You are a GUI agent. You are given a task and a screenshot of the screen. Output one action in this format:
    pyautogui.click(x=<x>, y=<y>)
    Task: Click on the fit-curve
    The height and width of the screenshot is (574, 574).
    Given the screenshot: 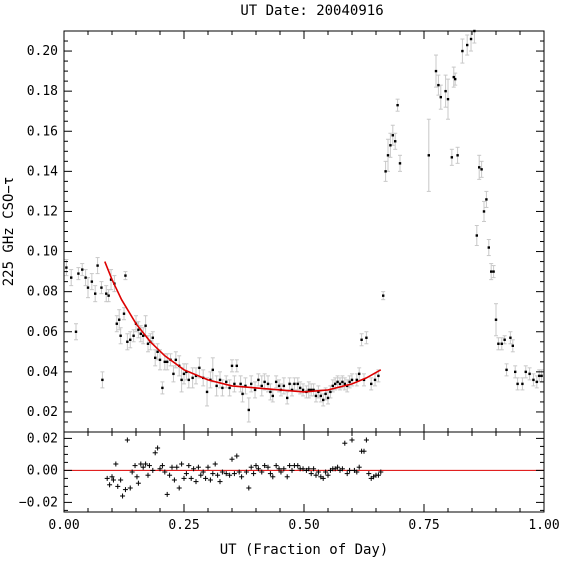 What is the action you would take?
    pyautogui.click(x=243, y=327)
    